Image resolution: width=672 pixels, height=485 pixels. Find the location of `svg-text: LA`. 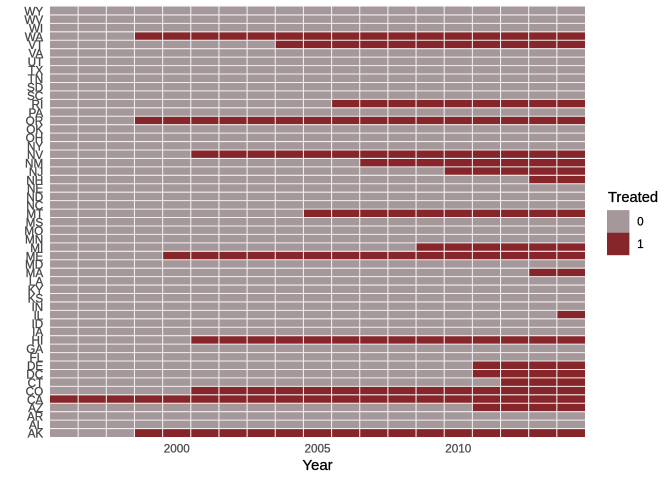

svg-text: LA is located at coordinates (36, 282).